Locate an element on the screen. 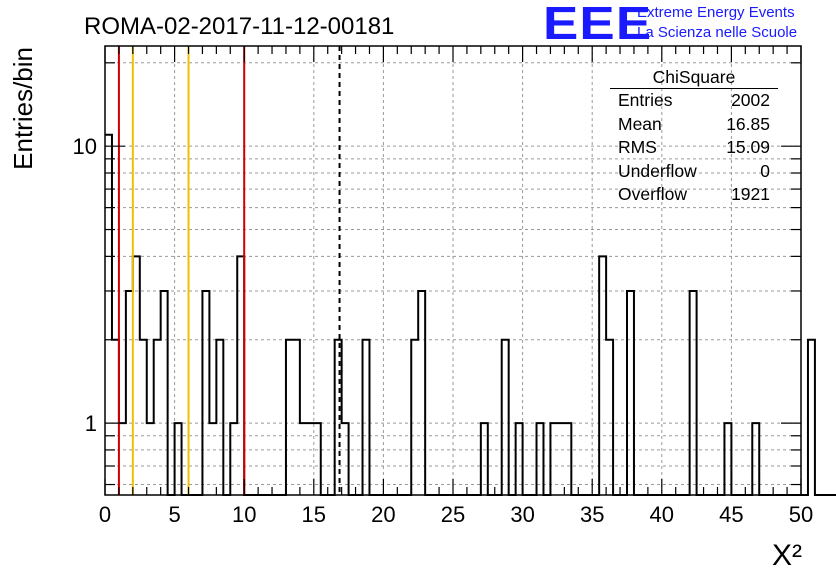 The width and height of the screenshot is (836, 572). stats-value: 1921 is located at coordinates (750, 194).